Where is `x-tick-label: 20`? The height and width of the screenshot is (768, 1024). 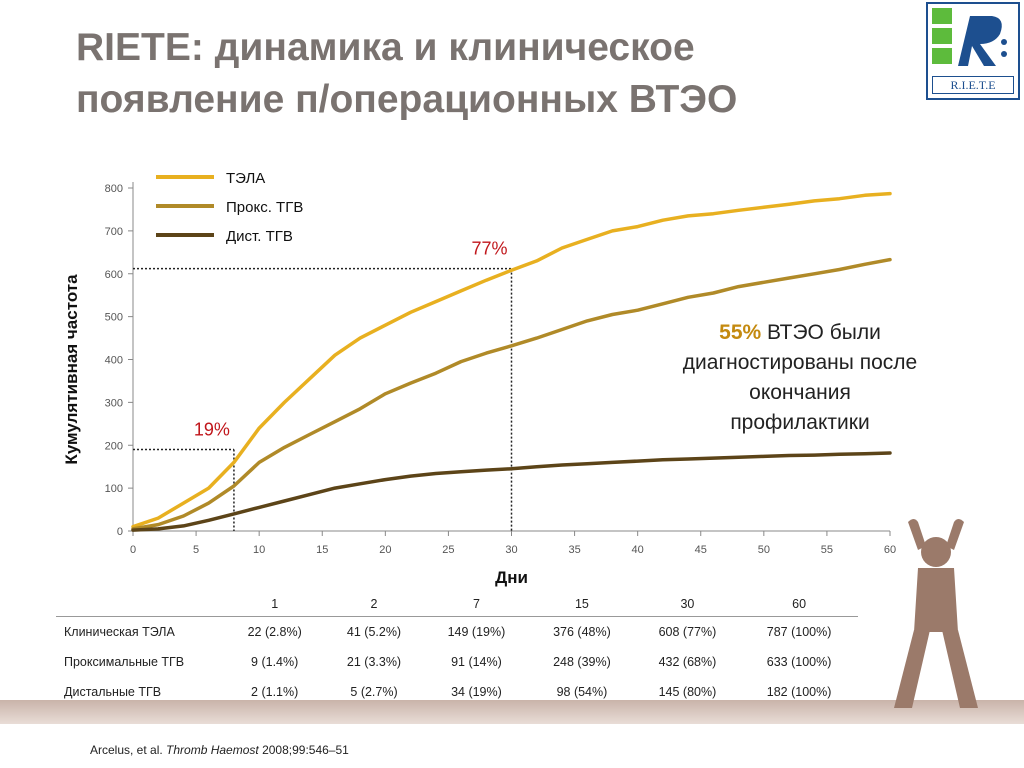
x-tick-label: 20 is located at coordinates (385, 550).